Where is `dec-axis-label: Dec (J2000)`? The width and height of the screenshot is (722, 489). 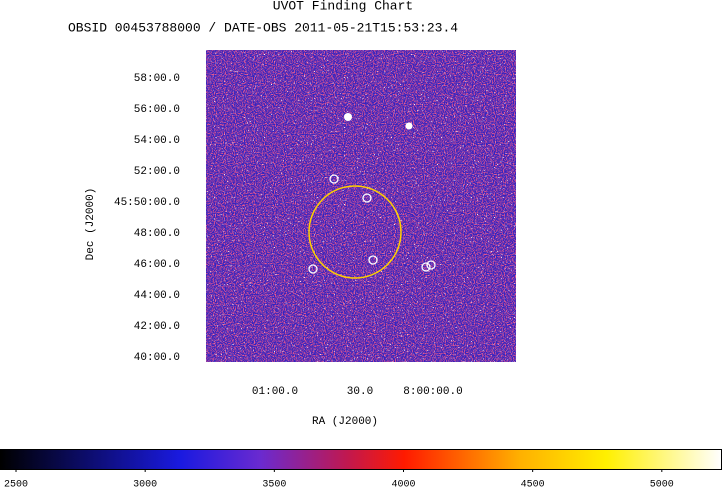
dec-axis-label: Dec (J2000) is located at coordinates (91, 224).